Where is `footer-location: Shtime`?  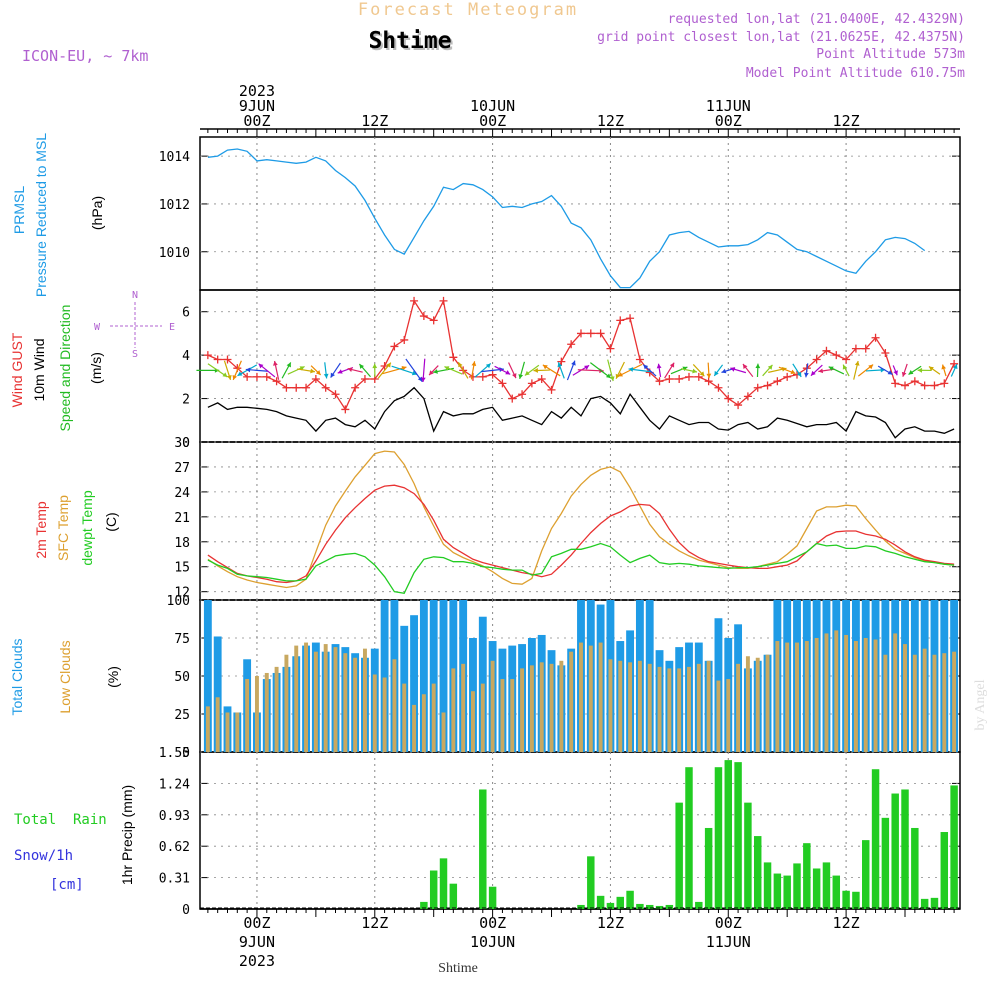 footer-location: Shtime is located at coordinates (458, 968).